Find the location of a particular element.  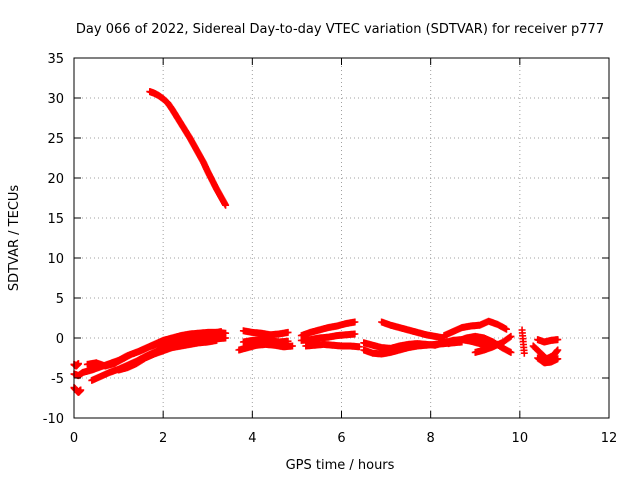

series-arc-t is located at coordinates (545, 352).